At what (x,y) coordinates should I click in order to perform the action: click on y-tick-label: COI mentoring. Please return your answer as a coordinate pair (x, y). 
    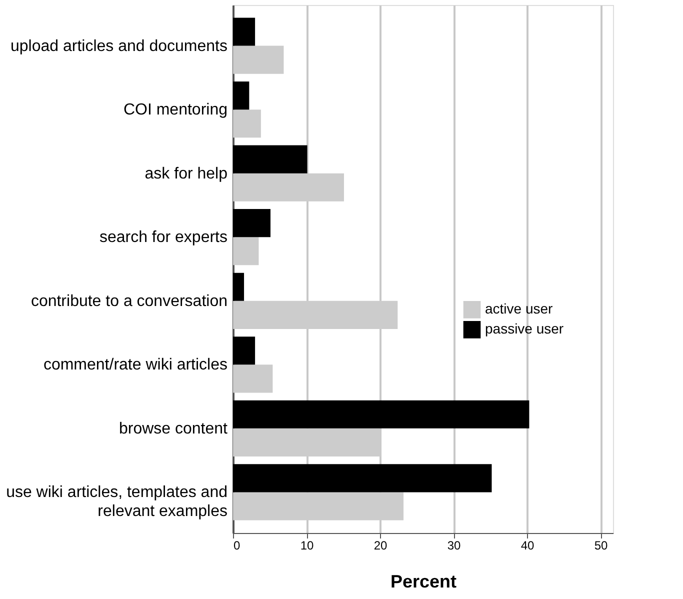
    Looking at the image, I should click on (175, 110).